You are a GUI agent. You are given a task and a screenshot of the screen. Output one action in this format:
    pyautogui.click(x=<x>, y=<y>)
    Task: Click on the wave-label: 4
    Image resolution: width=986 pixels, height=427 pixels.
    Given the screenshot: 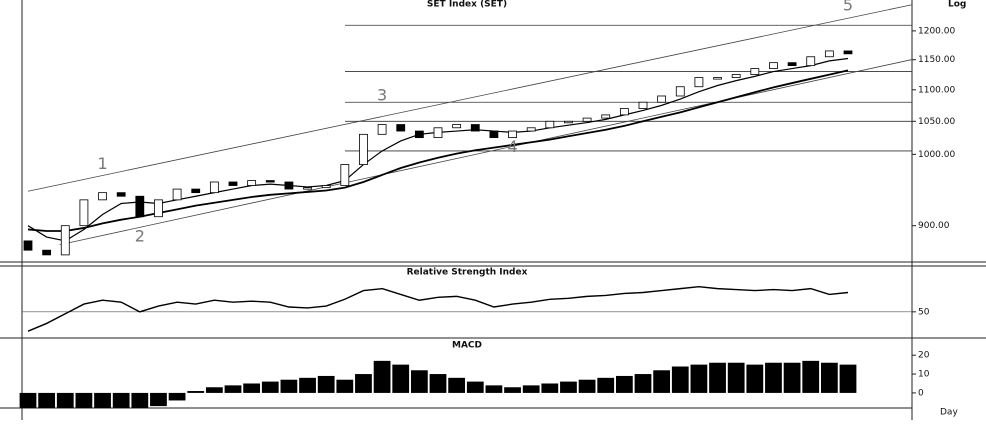 What is the action you would take?
    pyautogui.click(x=512, y=146)
    